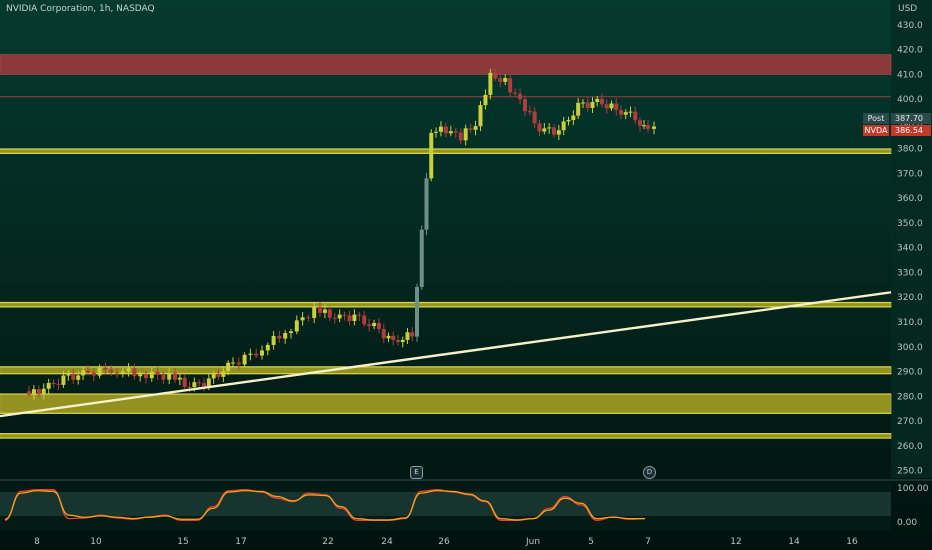 The image size is (932, 550). What do you see at coordinates (911, 239) in the screenshot?
I see `price-scale-background` at bounding box center [911, 239].